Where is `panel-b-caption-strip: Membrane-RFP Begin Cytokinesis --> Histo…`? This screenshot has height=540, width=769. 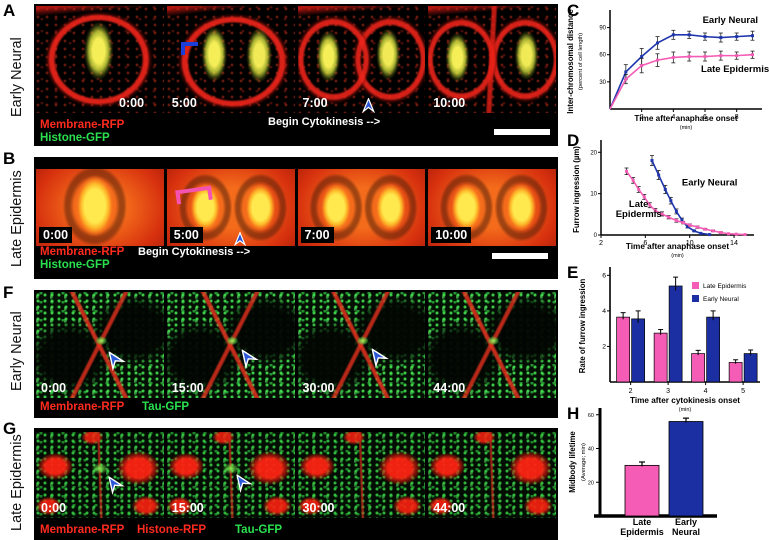
panel-b-caption-strip: Membrane-RFP Begin Cytokinesis --> Histo… is located at coordinates (296, 262).